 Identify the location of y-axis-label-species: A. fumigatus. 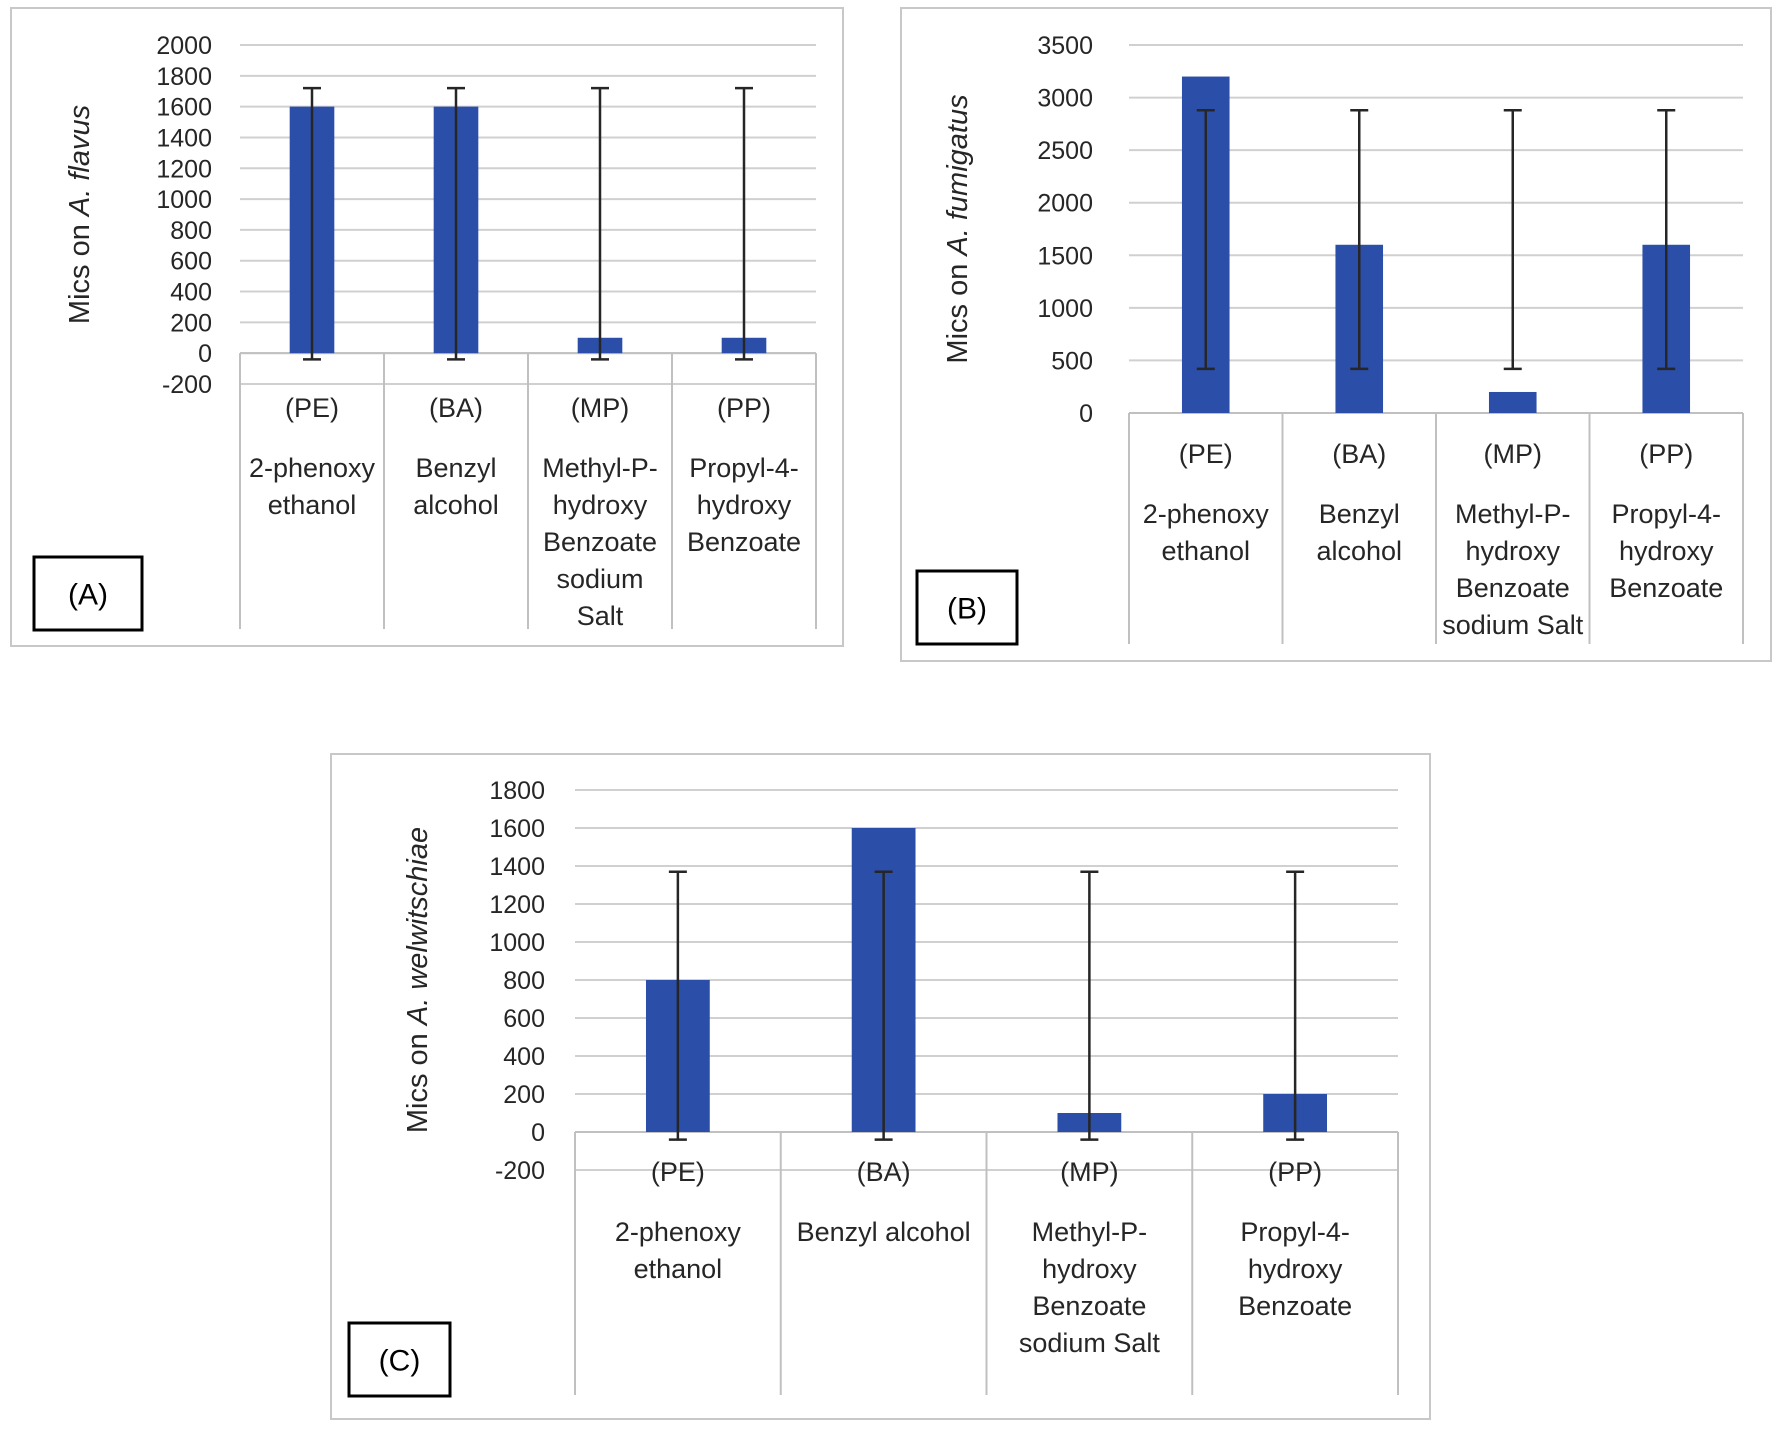
(958, 175).